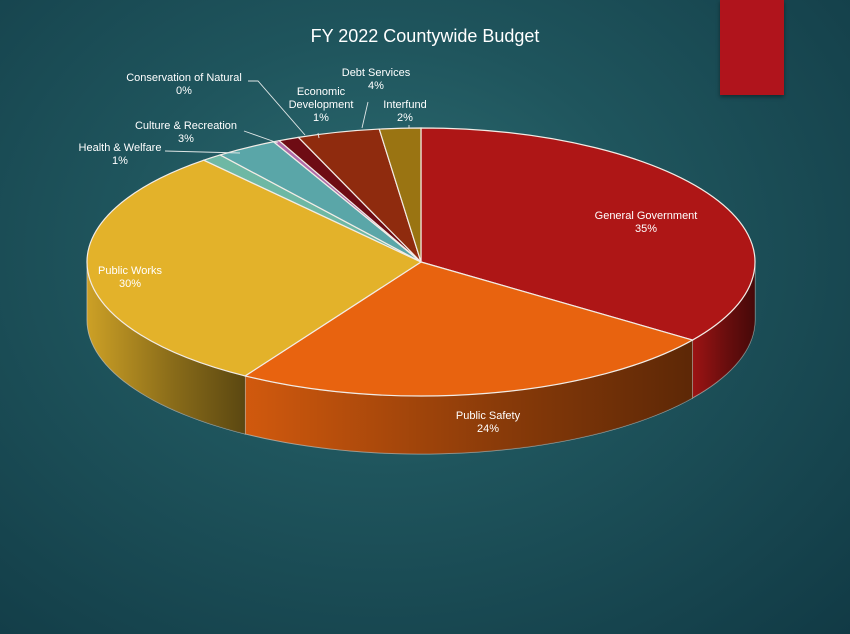 This screenshot has width=850, height=634. What do you see at coordinates (184, 91) in the screenshot?
I see `slice-pct-conservation-of-natural: 0%` at bounding box center [184, 91].